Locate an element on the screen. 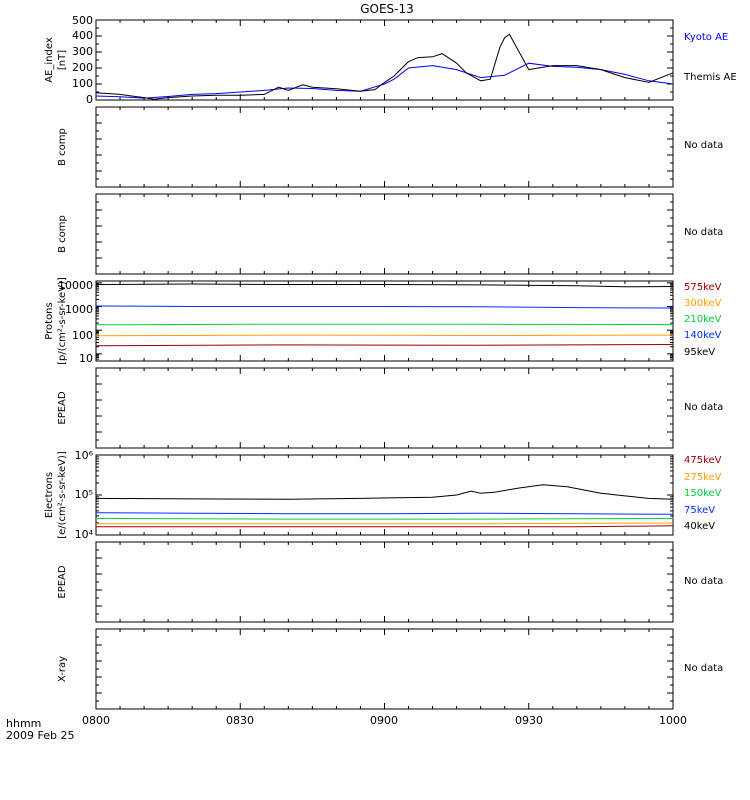  ytick-label: 200 is located at coordinates (82, 67).